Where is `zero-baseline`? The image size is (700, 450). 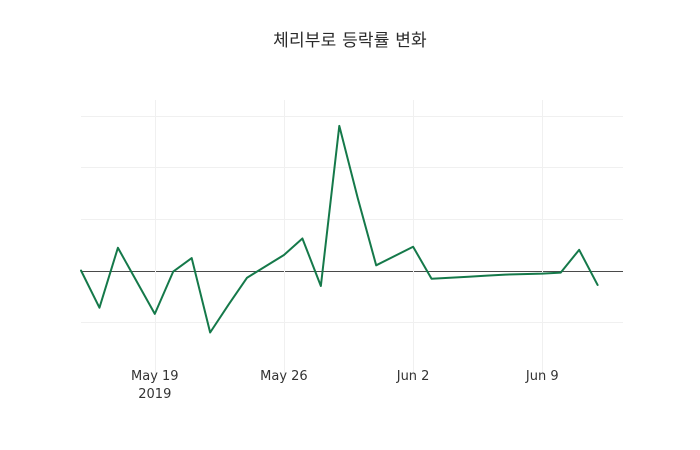 zero-baseline is located at coordinates (352, 271).